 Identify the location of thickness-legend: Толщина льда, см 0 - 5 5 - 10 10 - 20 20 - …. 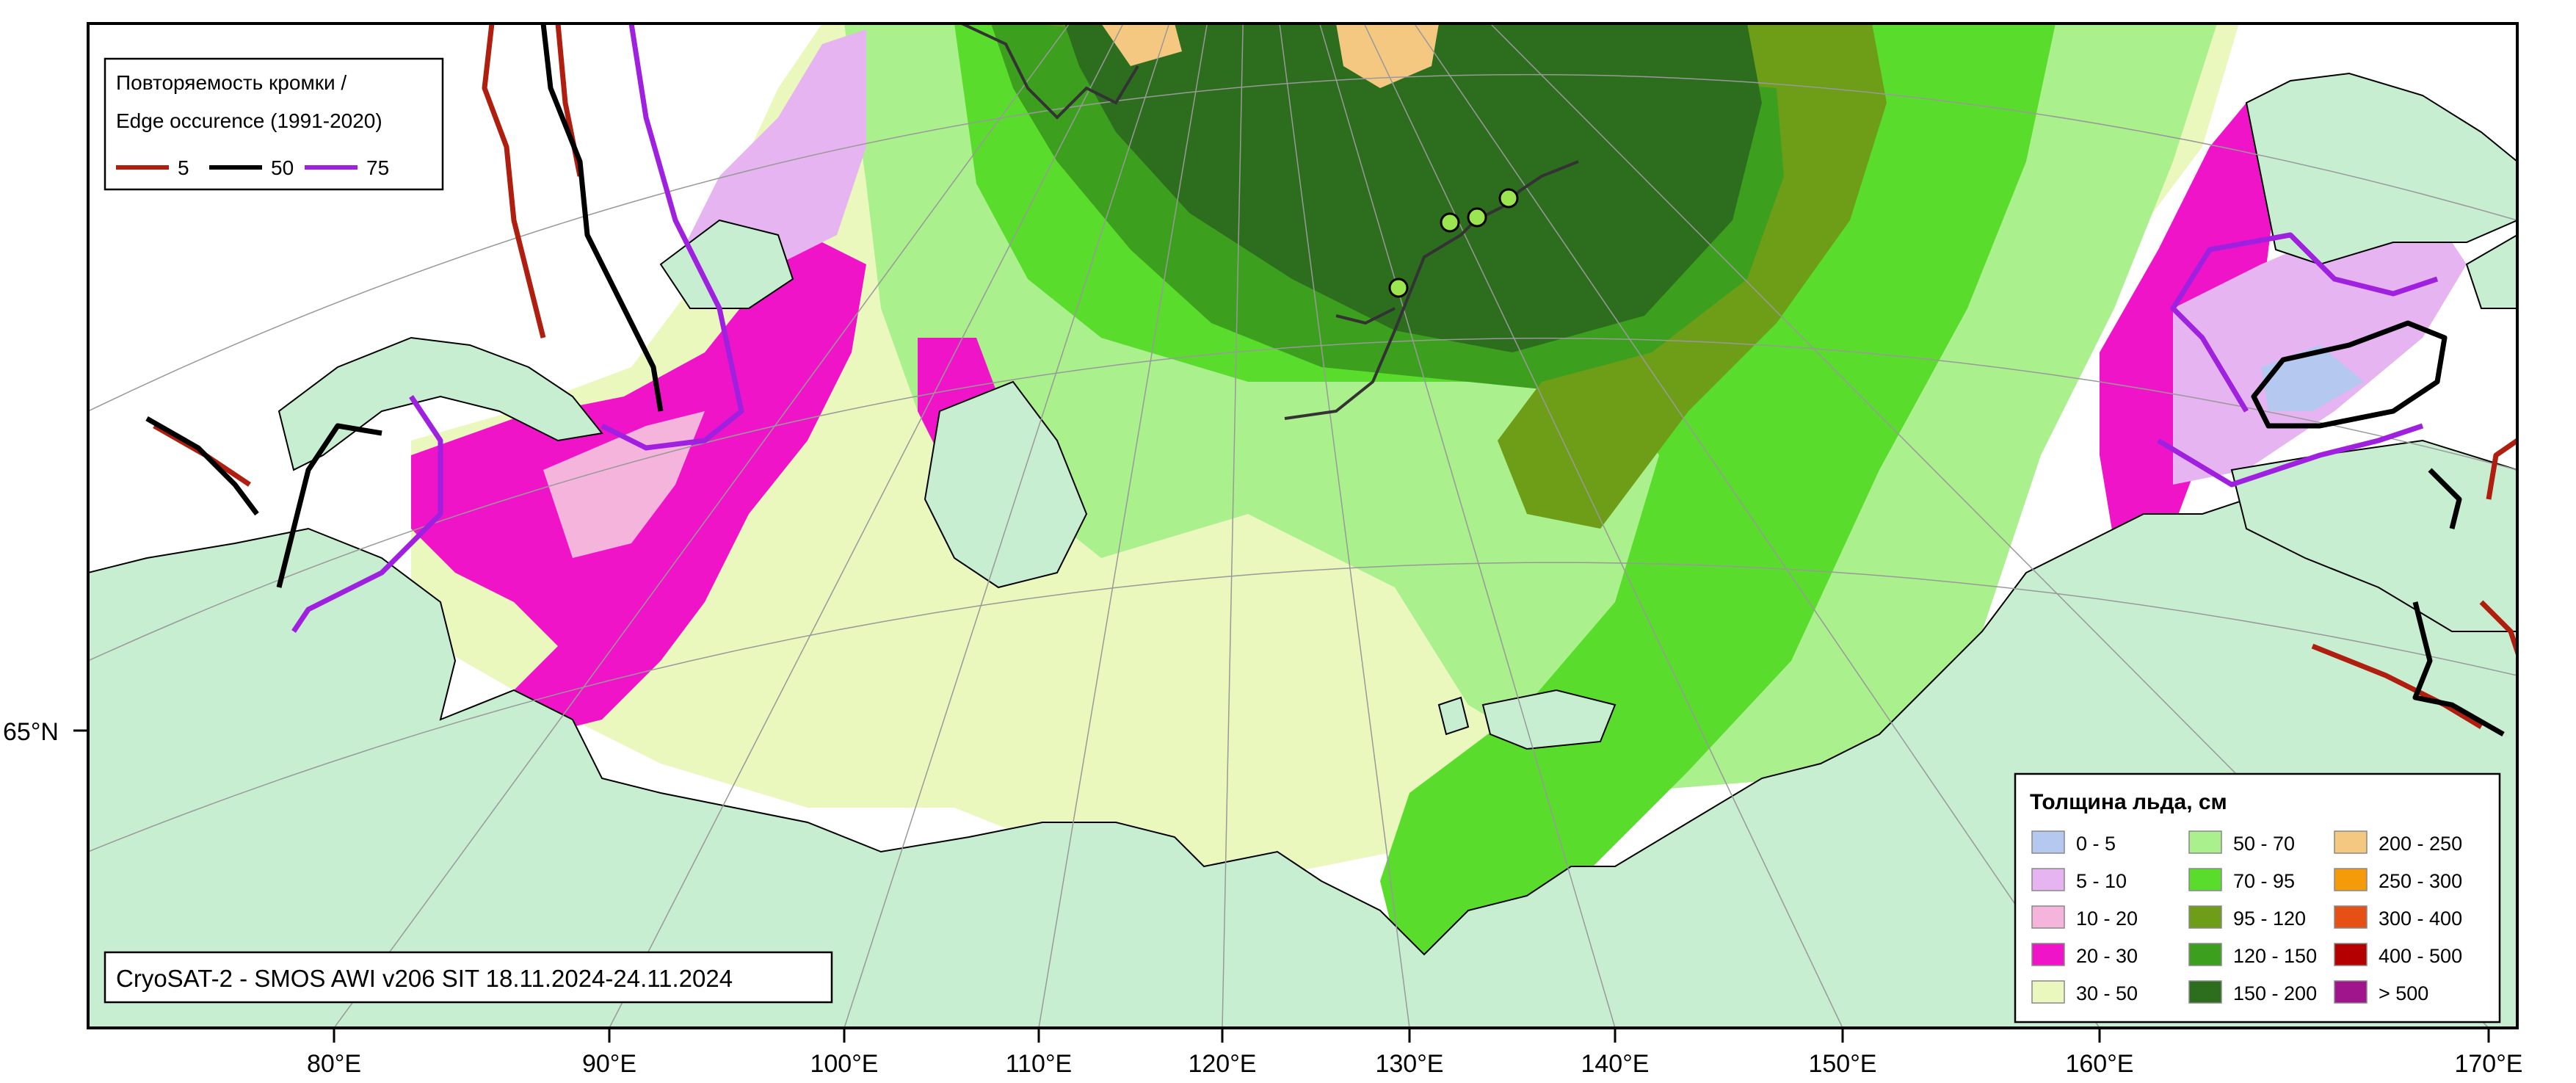
(2258, 898).